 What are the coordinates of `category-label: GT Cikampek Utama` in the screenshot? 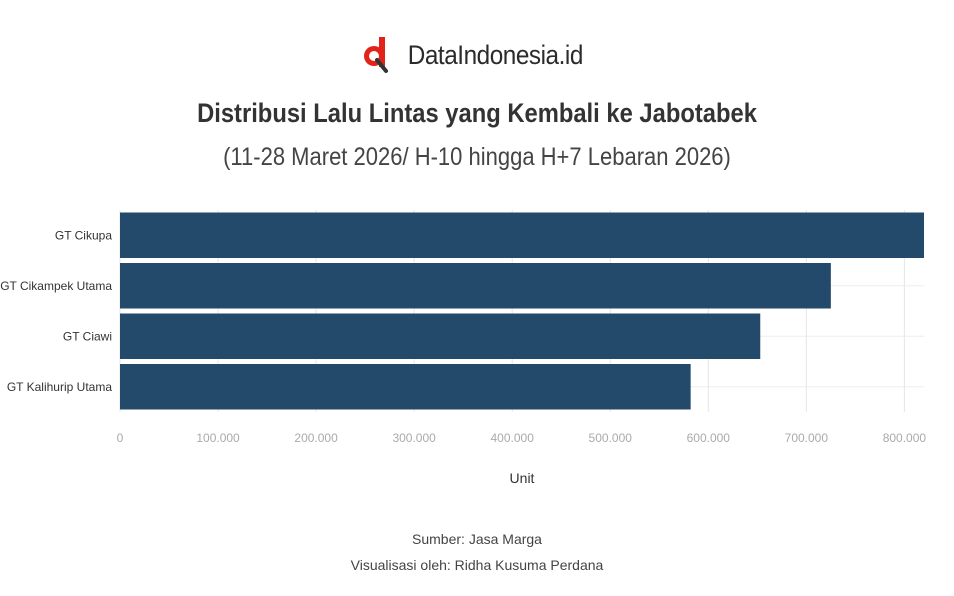 It's located at (56, 286).